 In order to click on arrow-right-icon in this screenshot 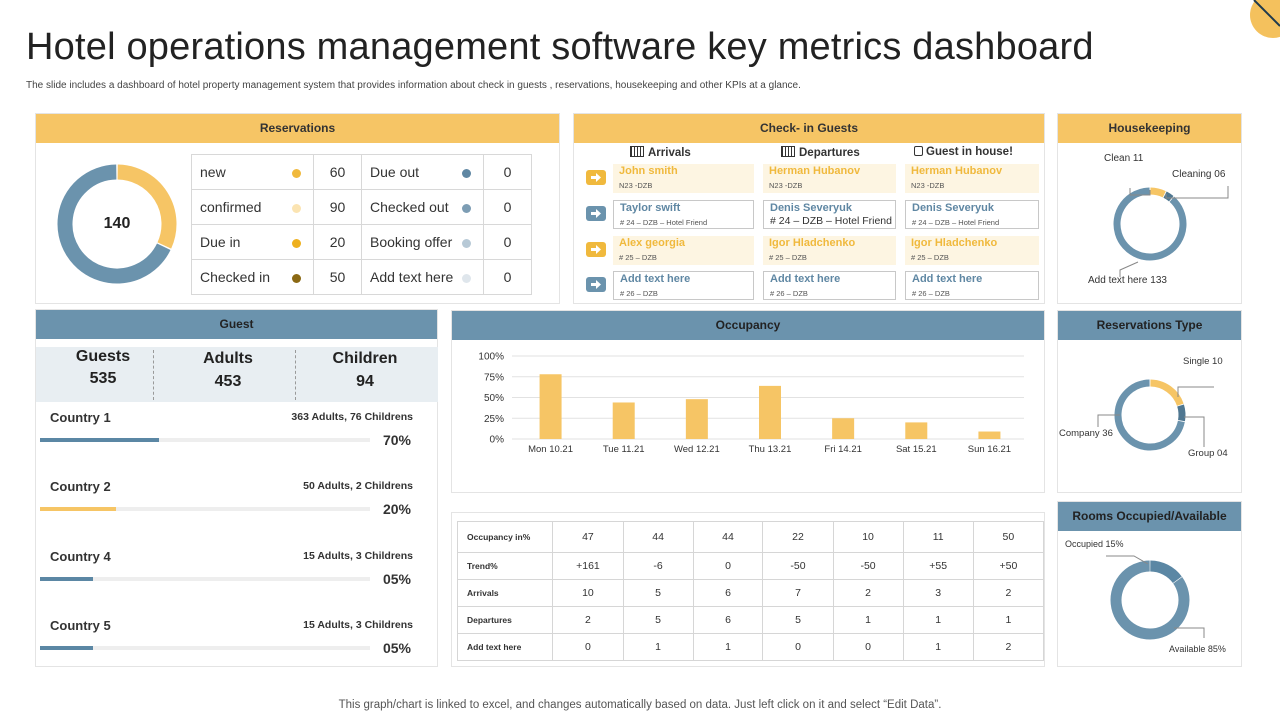, I will do `click(596, 284)`.